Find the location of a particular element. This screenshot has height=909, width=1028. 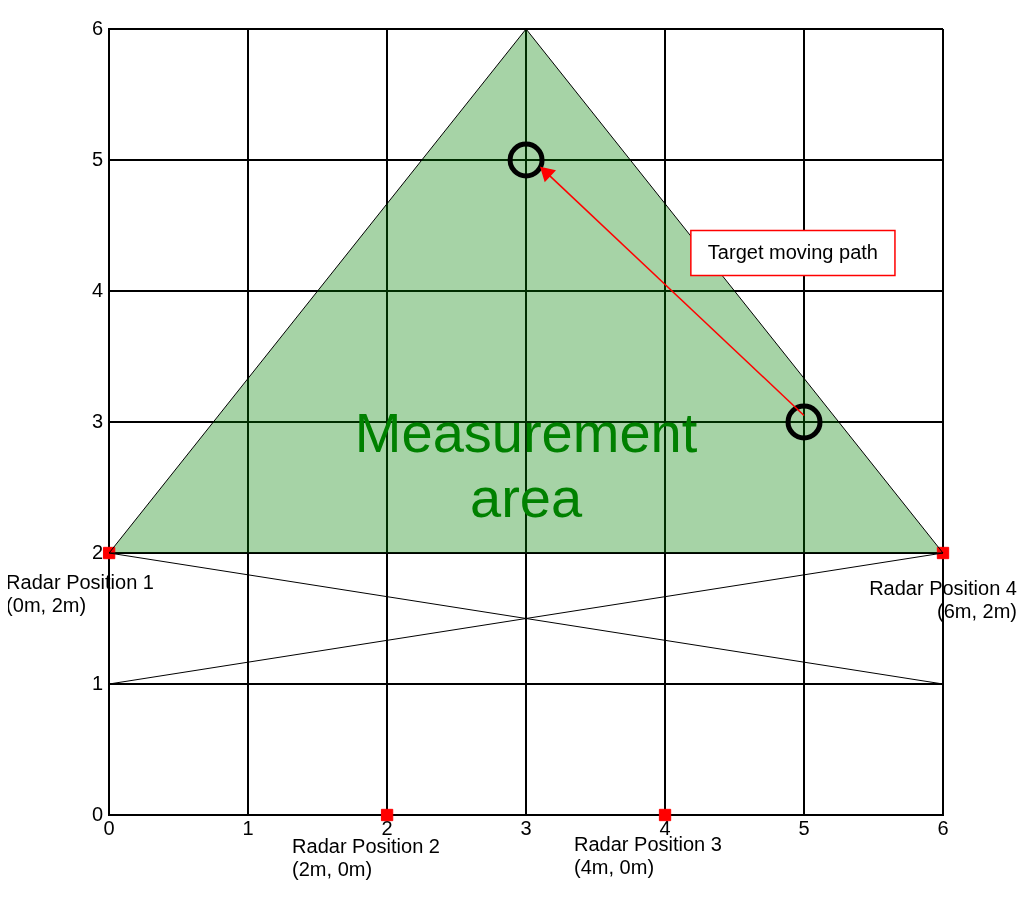

x-tick-label: 1 is located at coordinates (248, 827).